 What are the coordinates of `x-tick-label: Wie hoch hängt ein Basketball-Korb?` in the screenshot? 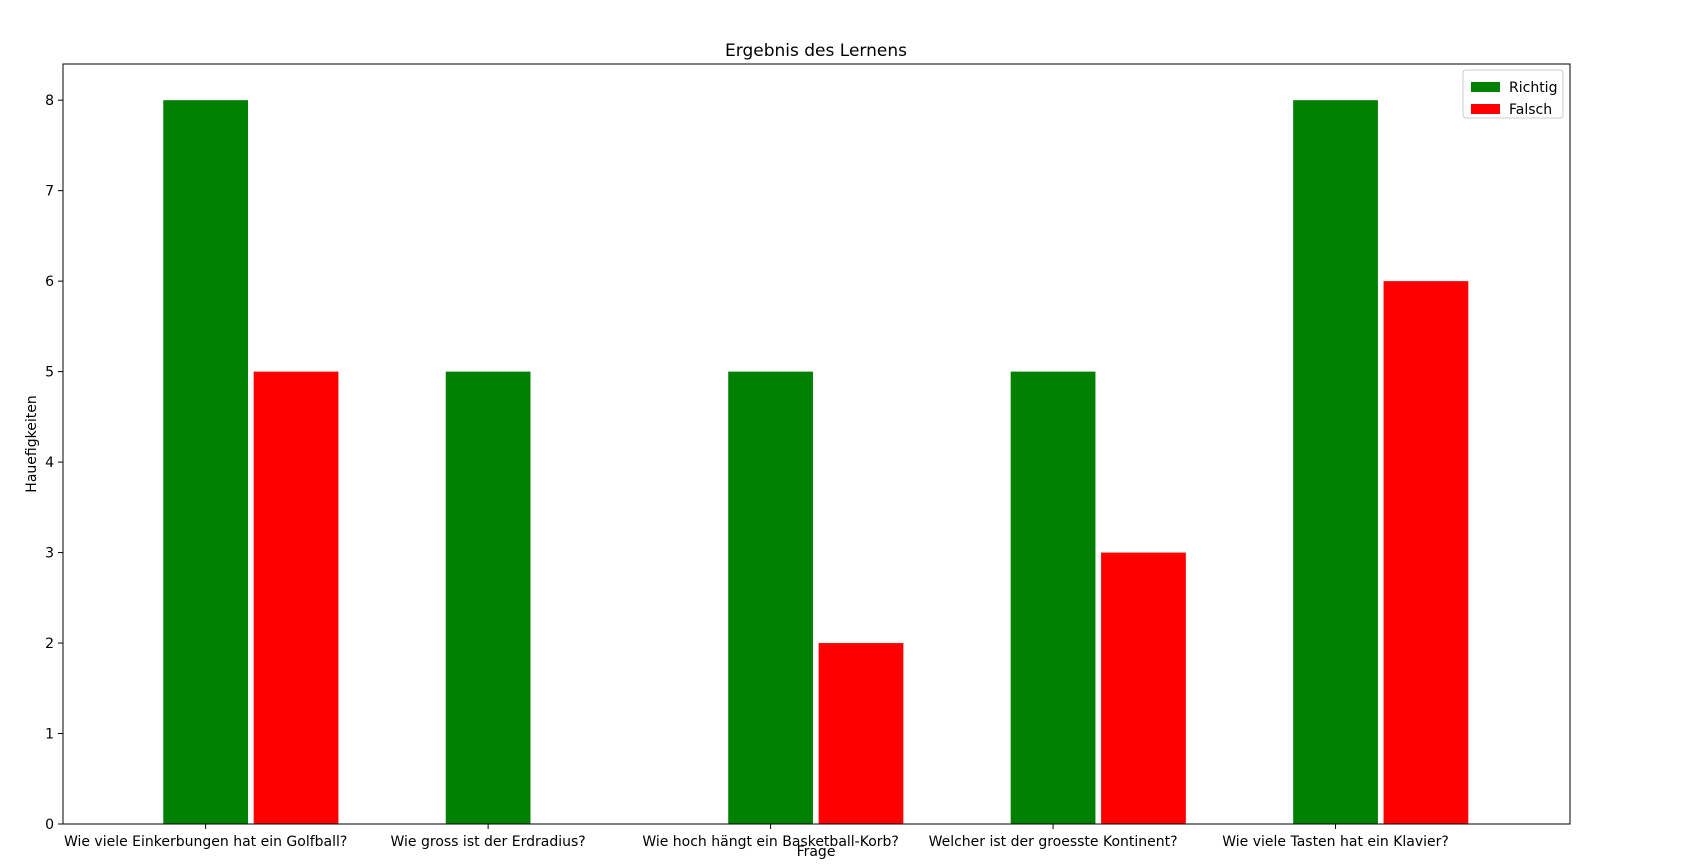 It's located at (770, 842).